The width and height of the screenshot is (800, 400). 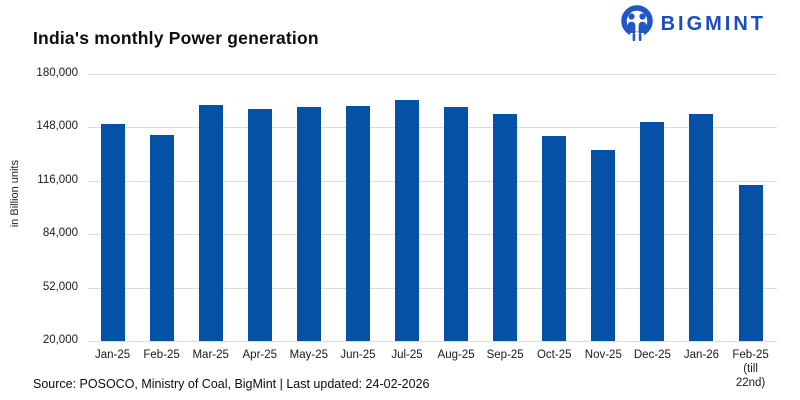 I want to click on x-axis-label: Jan-25, so click(x=112, y=355).